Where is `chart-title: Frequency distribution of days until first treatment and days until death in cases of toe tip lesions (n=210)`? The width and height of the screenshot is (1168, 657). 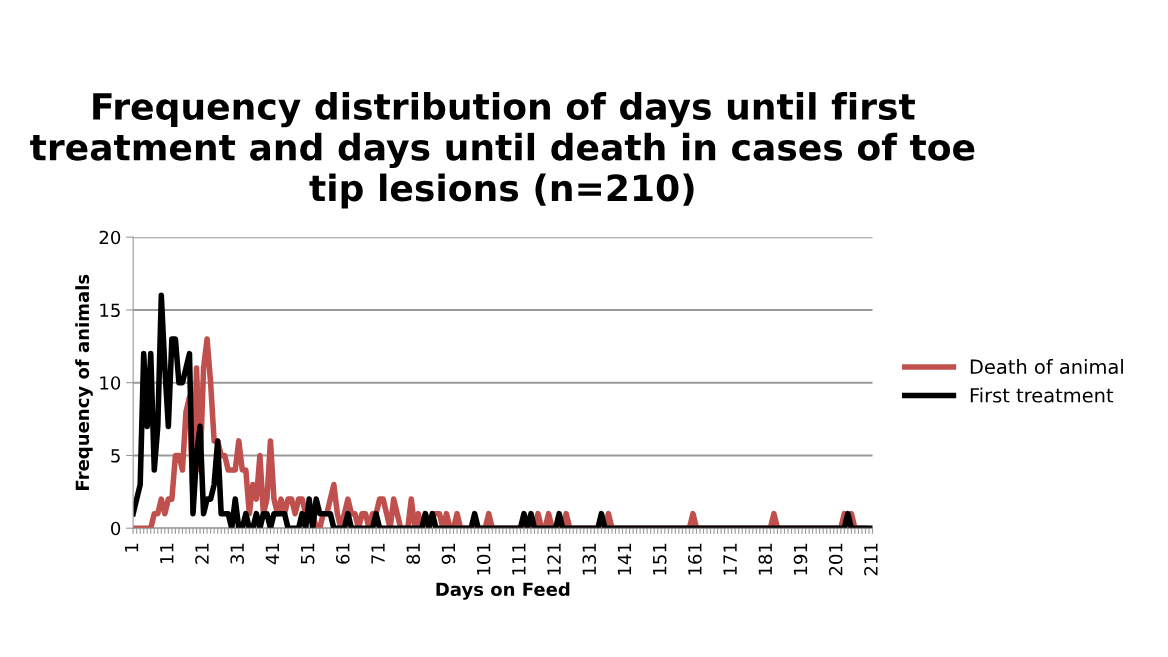
chart-title: Frequency distribution of days until first treatment and days until death in cases of toe tip lesions (n=210) is located at coordinates (502, 150).